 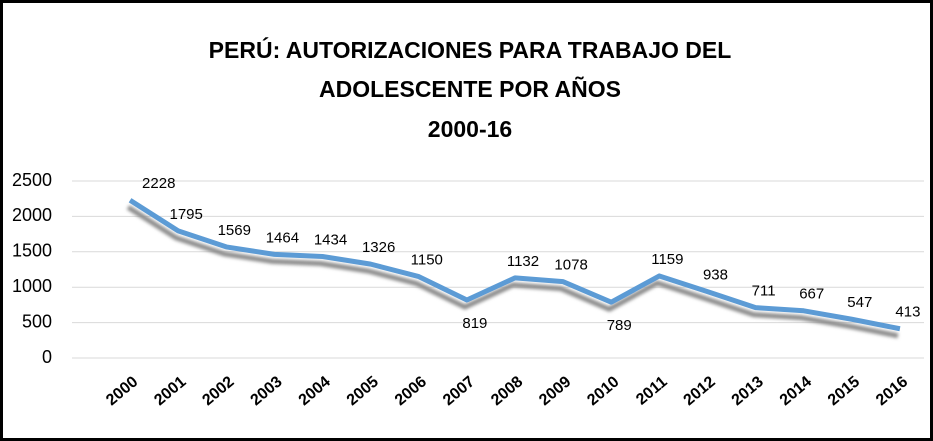 I want to click on data-label: 711, so click(x=764, y=291).